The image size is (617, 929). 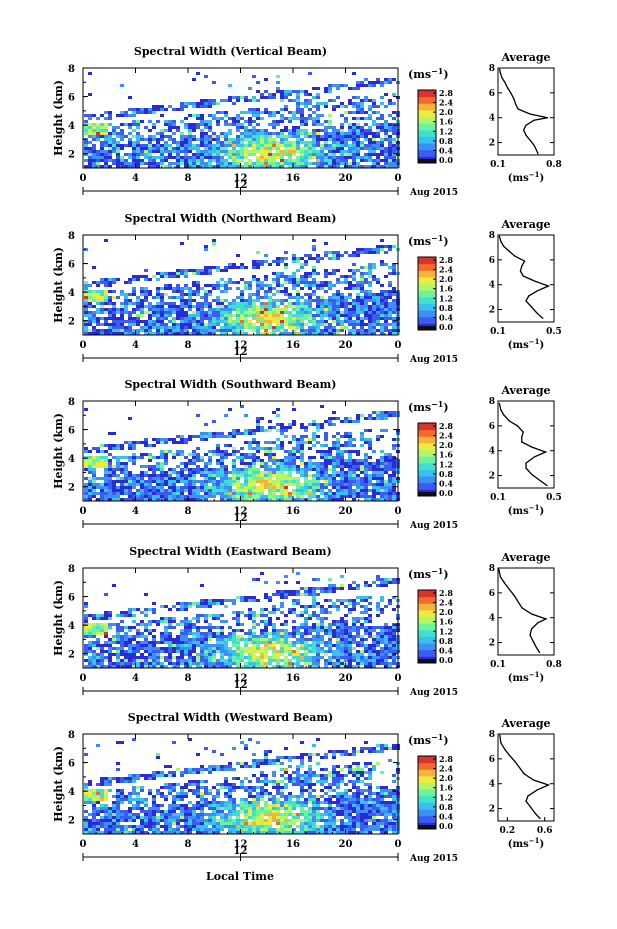 What do you see at coordinates (554, 498) in the screenshot?
I see `profile-x-tick-label: 0.5` at bounding box center [554, 498].